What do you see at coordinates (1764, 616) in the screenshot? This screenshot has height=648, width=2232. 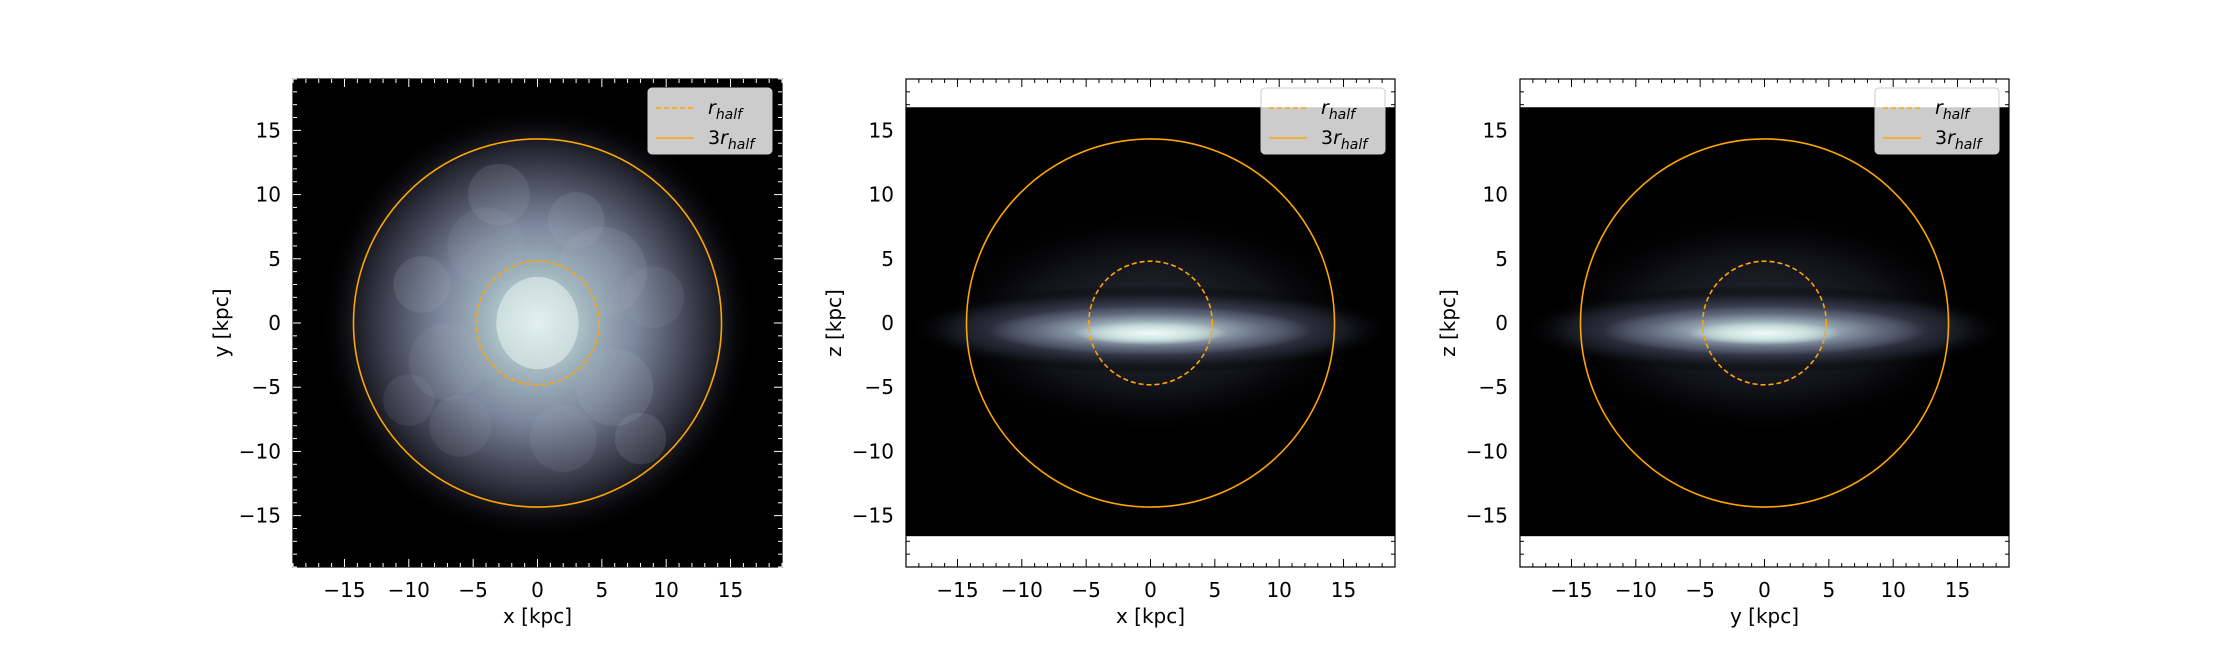 I see `x-axis-label: y [kpc]` at bounding box center [1764, 616].